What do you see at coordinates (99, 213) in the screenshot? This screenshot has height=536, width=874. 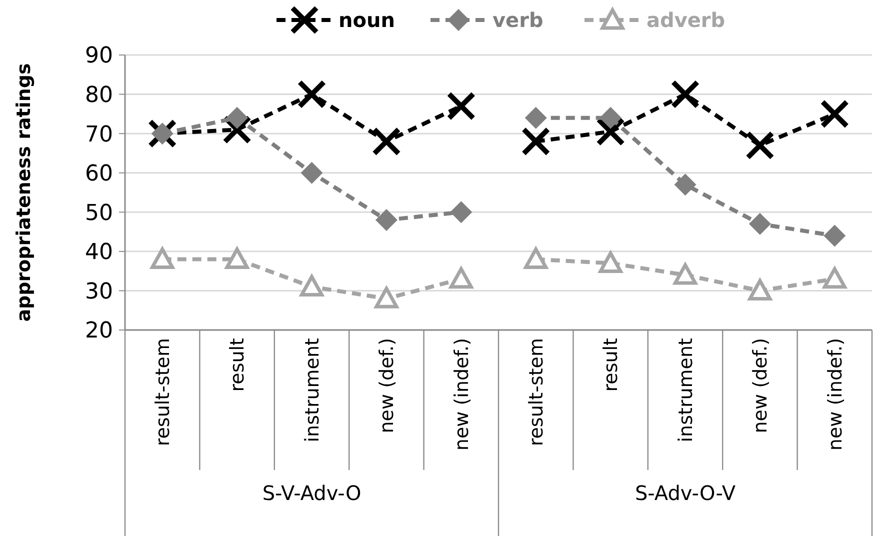 I see `y-tick-label: 50` at bounding box center [99, 213].